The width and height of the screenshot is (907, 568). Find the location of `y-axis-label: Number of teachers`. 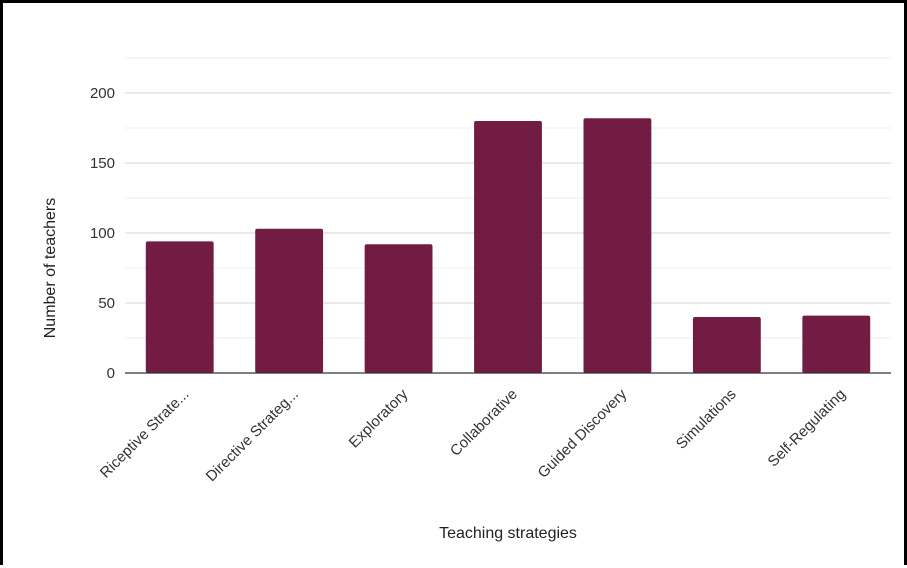

y-axis-label: Number of teachers is located at coordinates (50, 268).